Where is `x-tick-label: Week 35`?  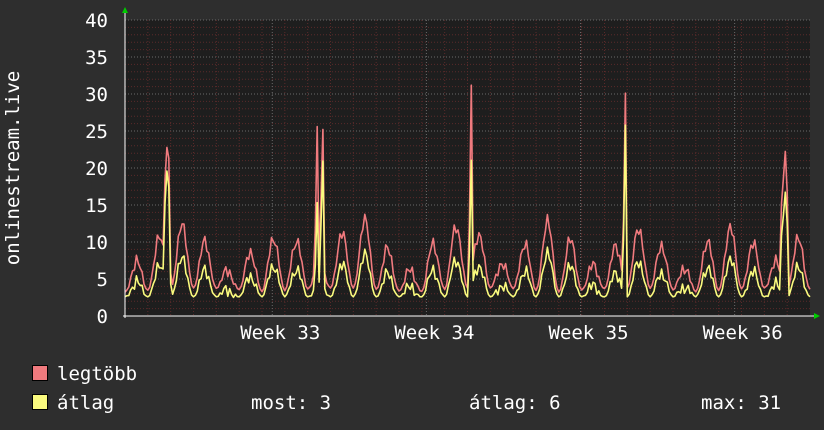 x-tick-label: Week 35 is located at coordinates (588, 331).